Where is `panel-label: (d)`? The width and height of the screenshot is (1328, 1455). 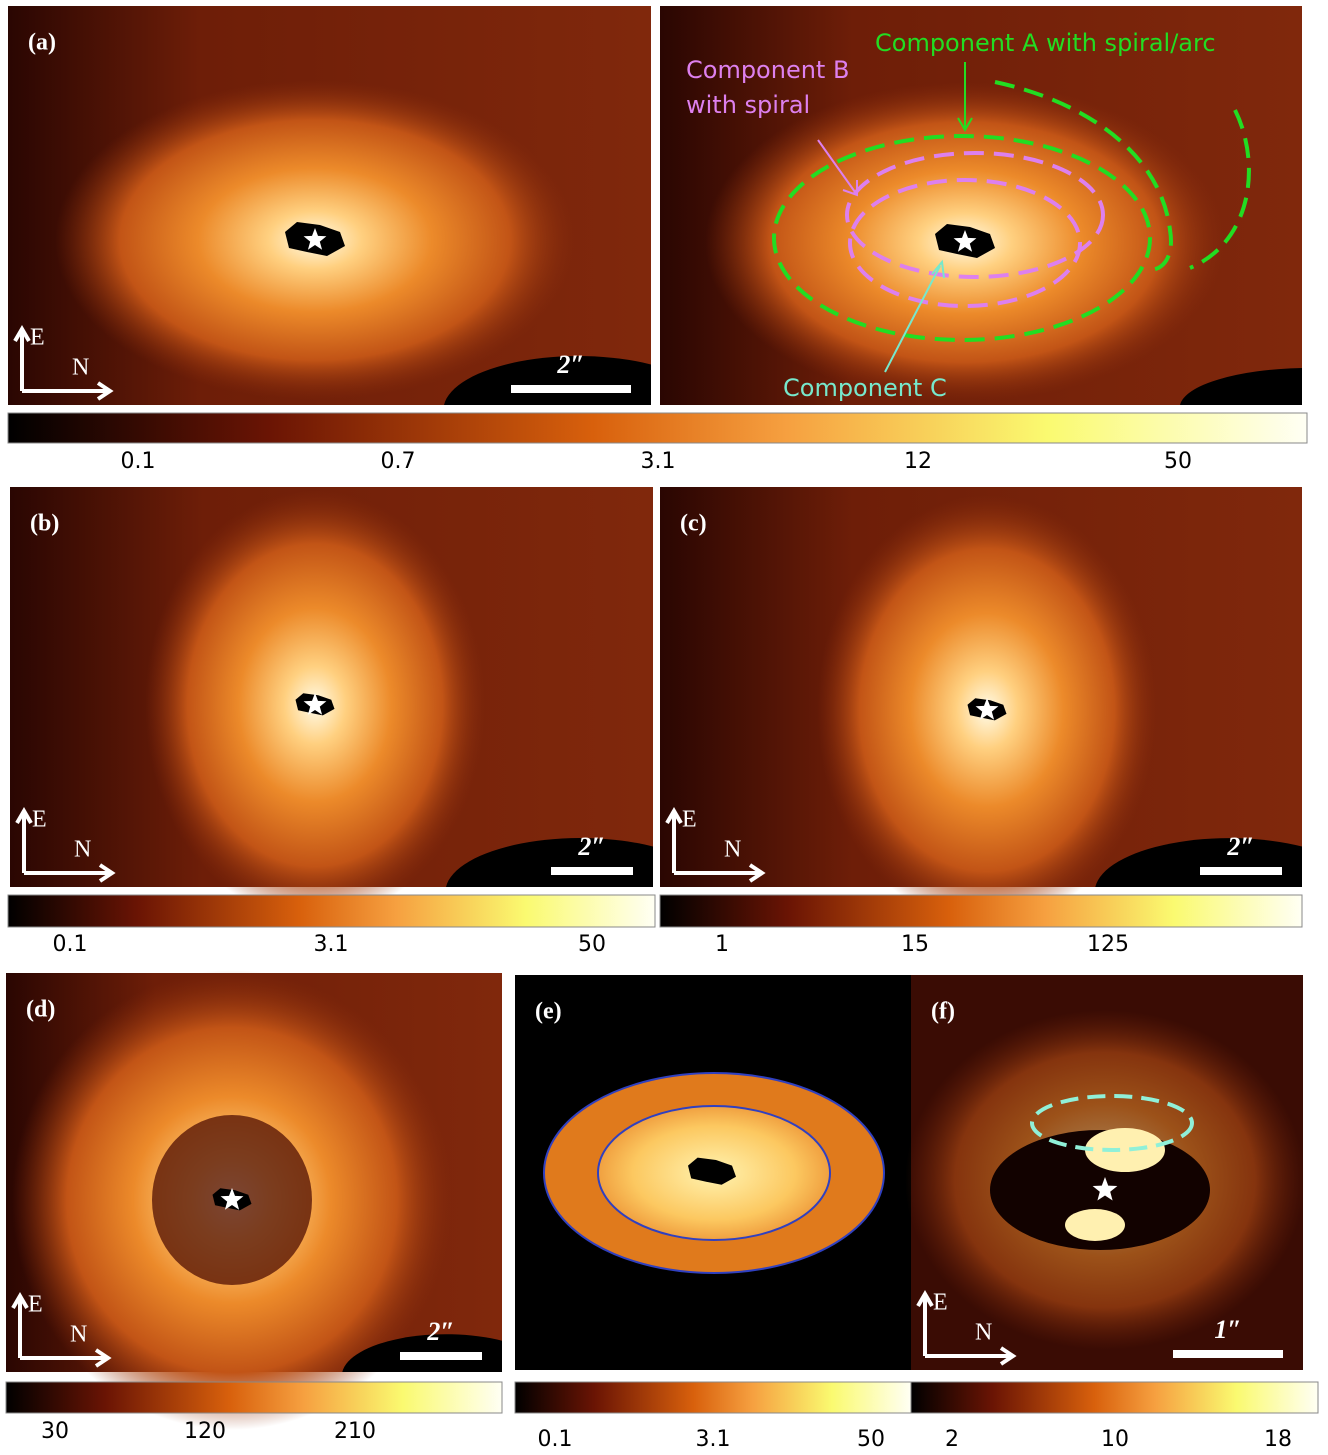 panel-label: (d) is located at coordinates (40, 1010).